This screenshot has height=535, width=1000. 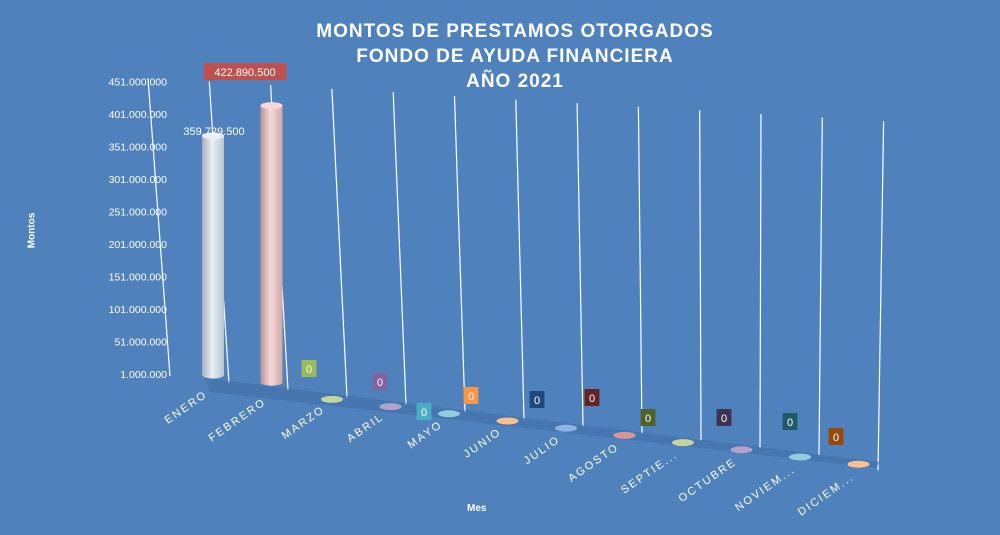 I want to click on x-tick-label: AGOSTO, so click(x=593, y=463).